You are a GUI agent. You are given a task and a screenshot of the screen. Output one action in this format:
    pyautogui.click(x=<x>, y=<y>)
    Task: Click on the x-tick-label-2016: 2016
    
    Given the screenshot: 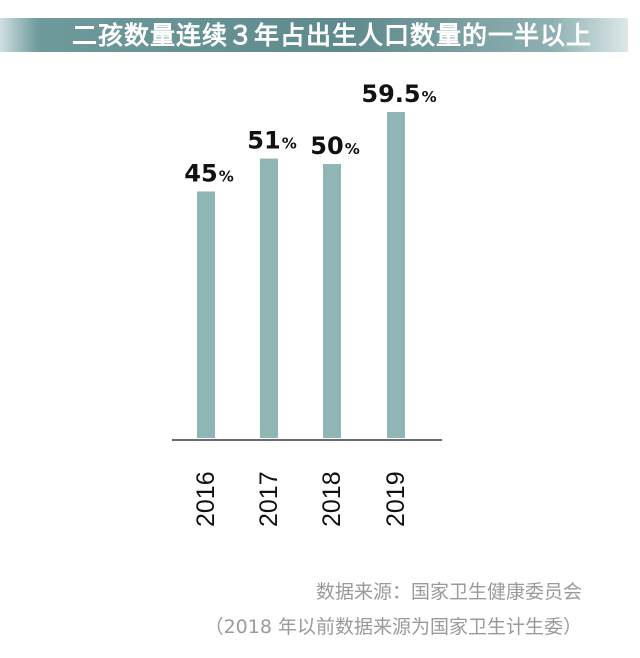 What is the action you would take?
    pyautogui.click(x=206, y=499)
    